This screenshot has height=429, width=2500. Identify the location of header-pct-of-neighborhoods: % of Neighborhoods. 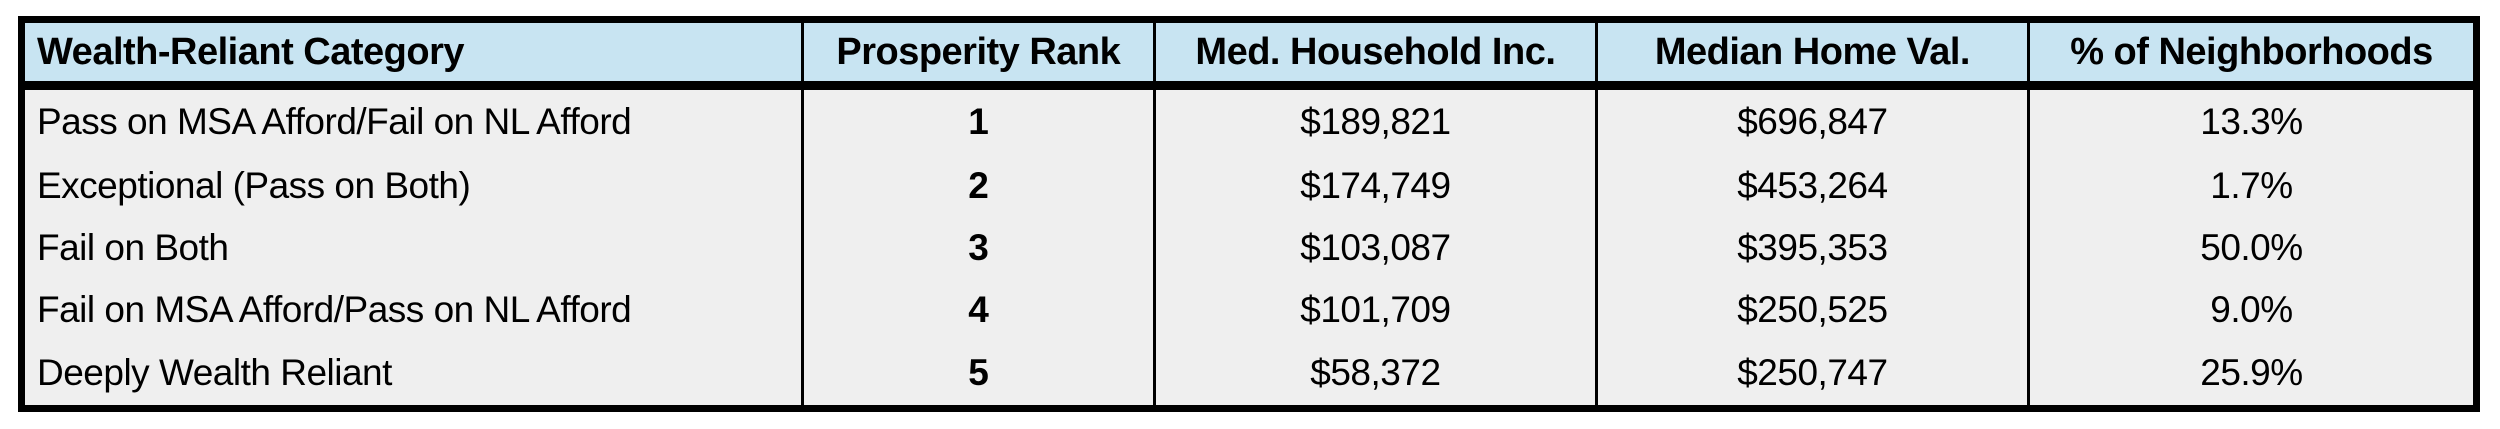
(2251, 54).